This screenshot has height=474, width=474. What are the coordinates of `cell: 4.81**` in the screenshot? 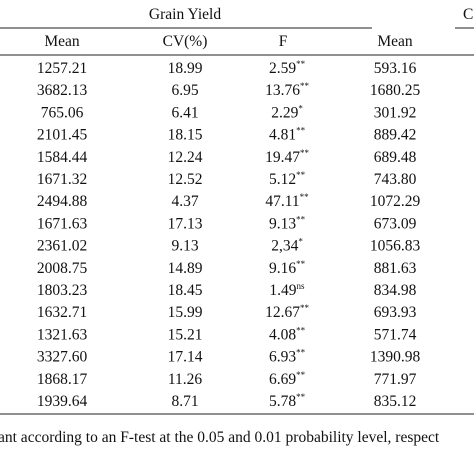 It's located at (287, 135).